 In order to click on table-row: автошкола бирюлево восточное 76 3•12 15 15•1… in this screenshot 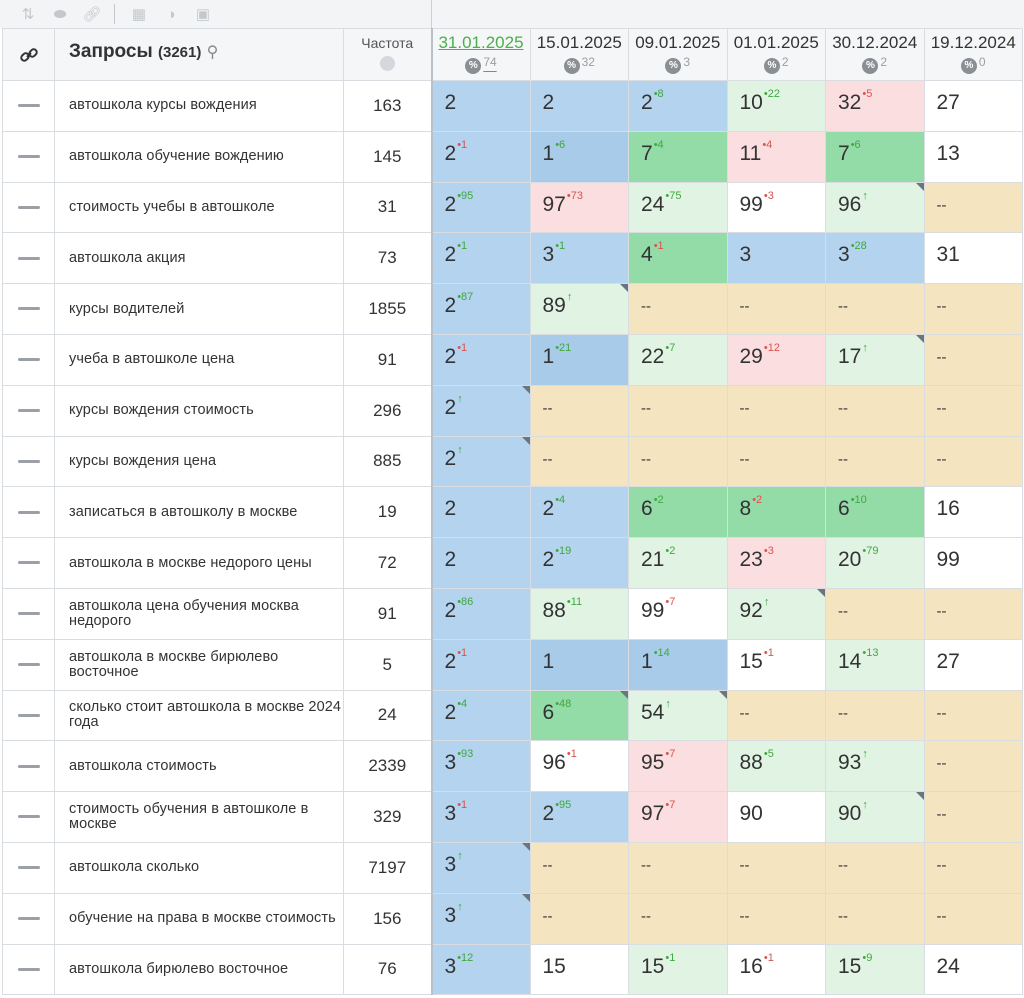, I will do `click(512, 969)`.